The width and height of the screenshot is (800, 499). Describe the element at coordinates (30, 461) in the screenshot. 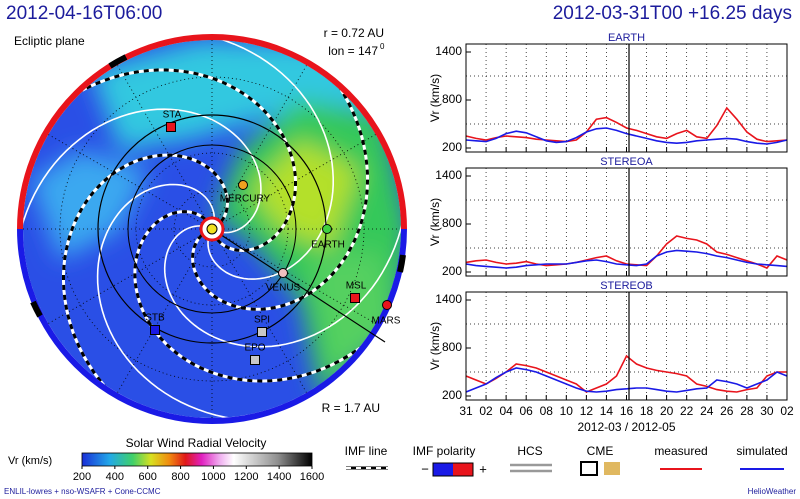

I see `colorbar-label: Vr (km/s)` at that location.